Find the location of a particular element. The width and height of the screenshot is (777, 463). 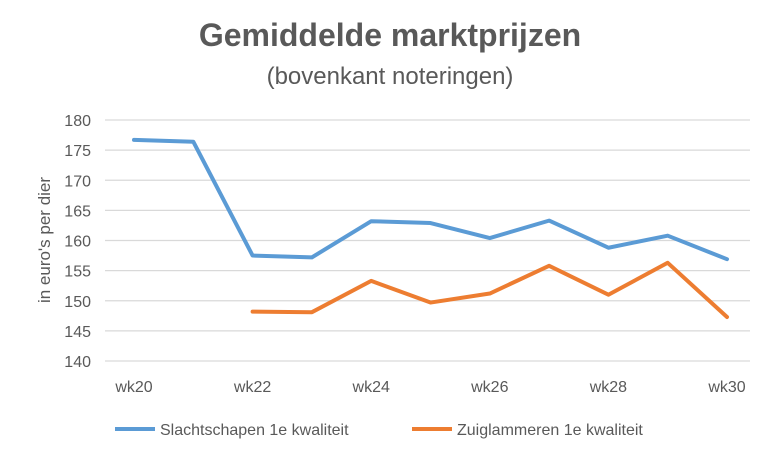

chart-title: Gemiddelde marktprijzen is located at coordinates (390, 35).